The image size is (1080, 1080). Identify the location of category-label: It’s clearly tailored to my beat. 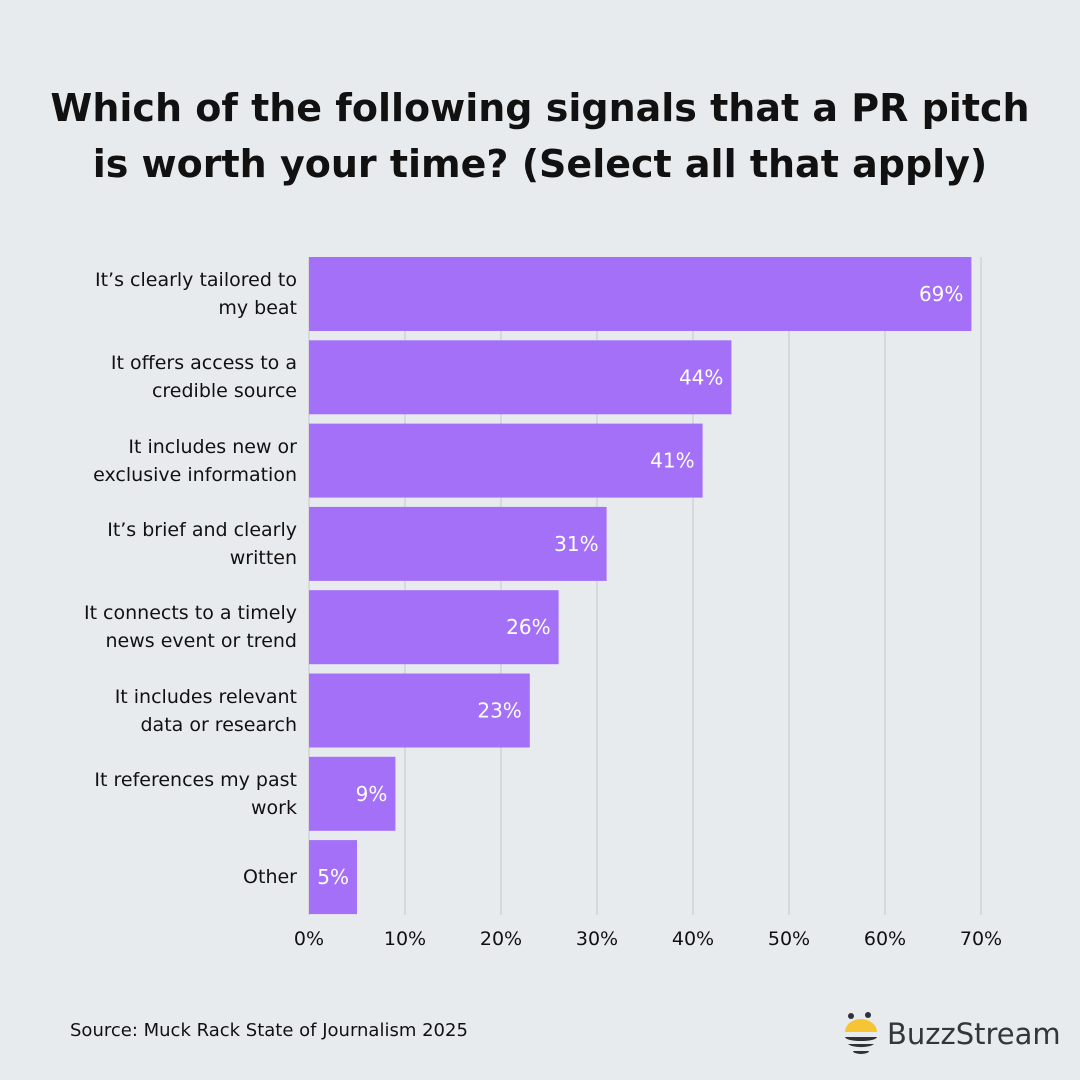
(196, 294).